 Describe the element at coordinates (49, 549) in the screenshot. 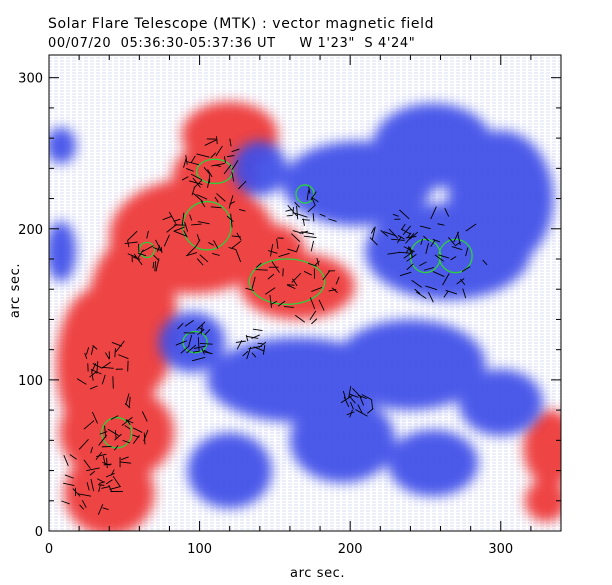

I see `x-tick-label-0: 0` at that location.